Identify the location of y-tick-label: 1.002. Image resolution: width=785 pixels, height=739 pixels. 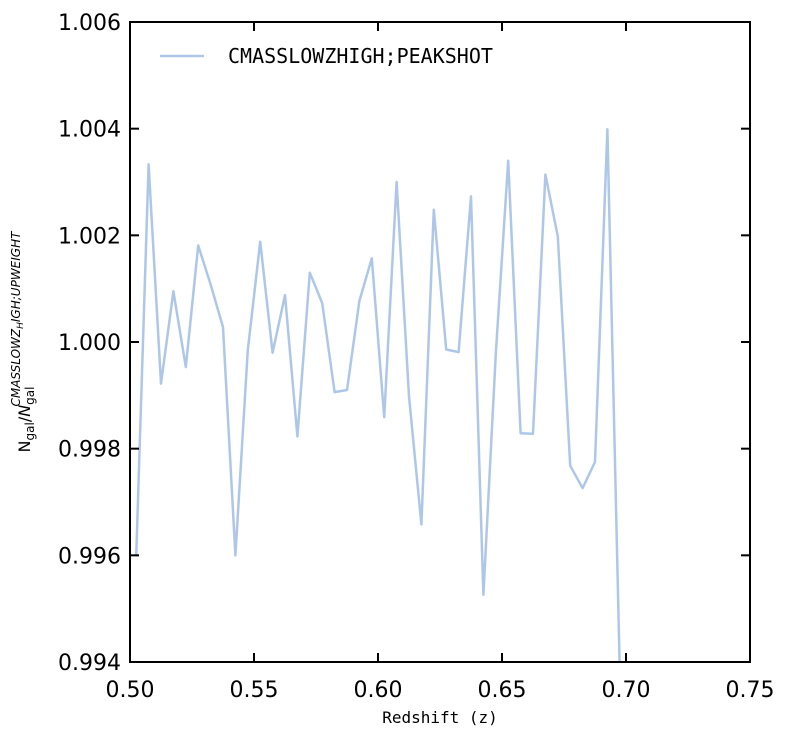
(89, 236).